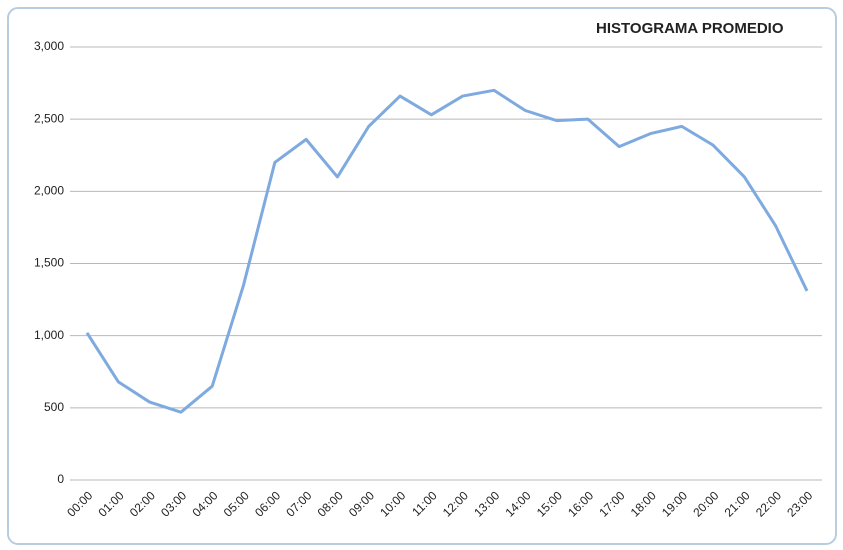 The height and width of the screenshot is (550, 843). I want to click on y-tick-label: 0, so click(60, 479).